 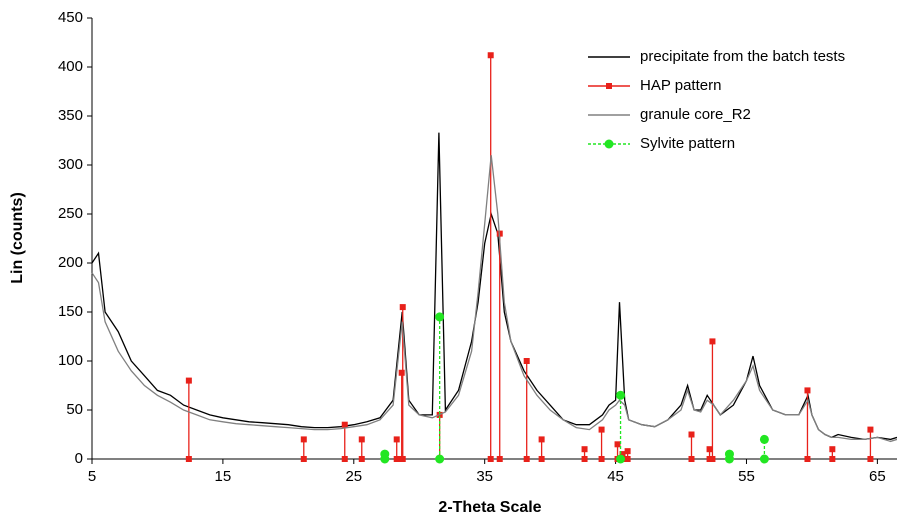 What do you see at coordinates (70, 66) in the screenshot?
I see `y-tick-label: 400` at bounding box center [70, 66].